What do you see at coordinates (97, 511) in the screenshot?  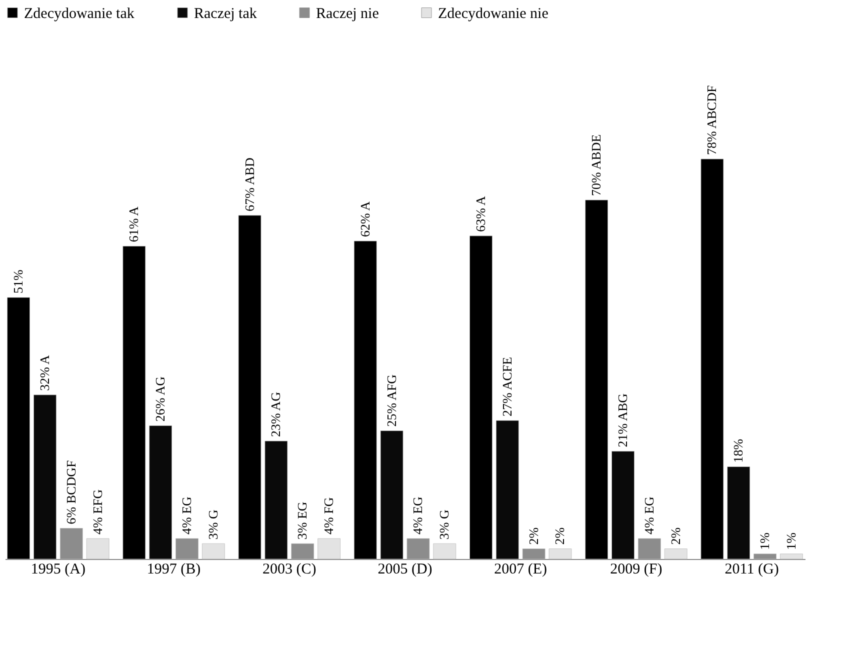 I see `data-label: 4% EFG` at bounding box center [97, 511].